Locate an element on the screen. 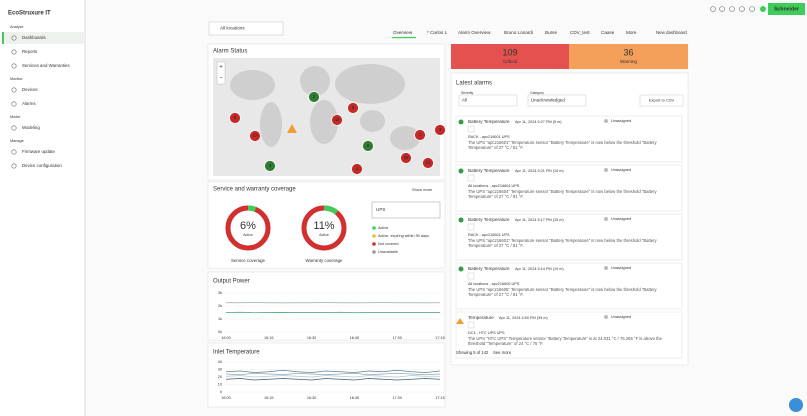  nav-item: Devices is located at coordinates (30, 89).